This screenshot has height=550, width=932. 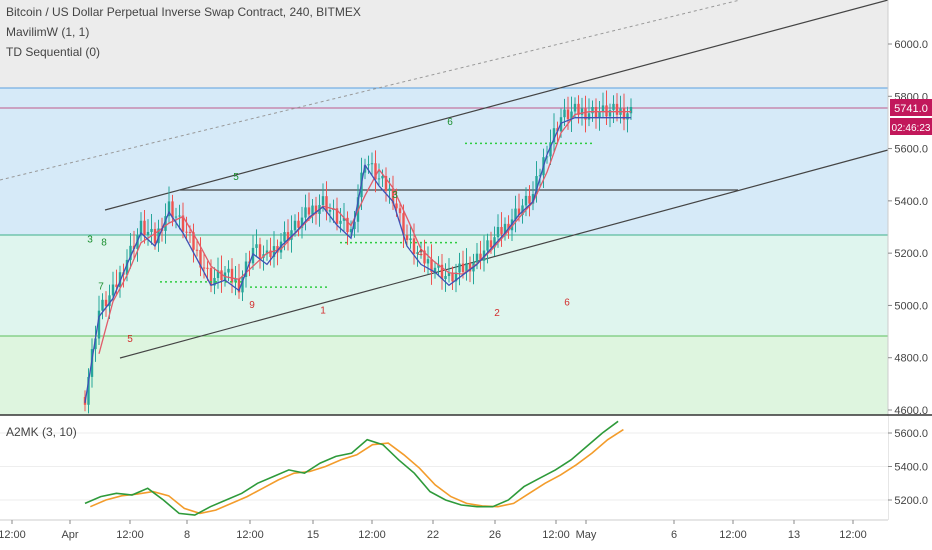 I want to click on last-price-text: 5741.0, so click(x=911, y=109).